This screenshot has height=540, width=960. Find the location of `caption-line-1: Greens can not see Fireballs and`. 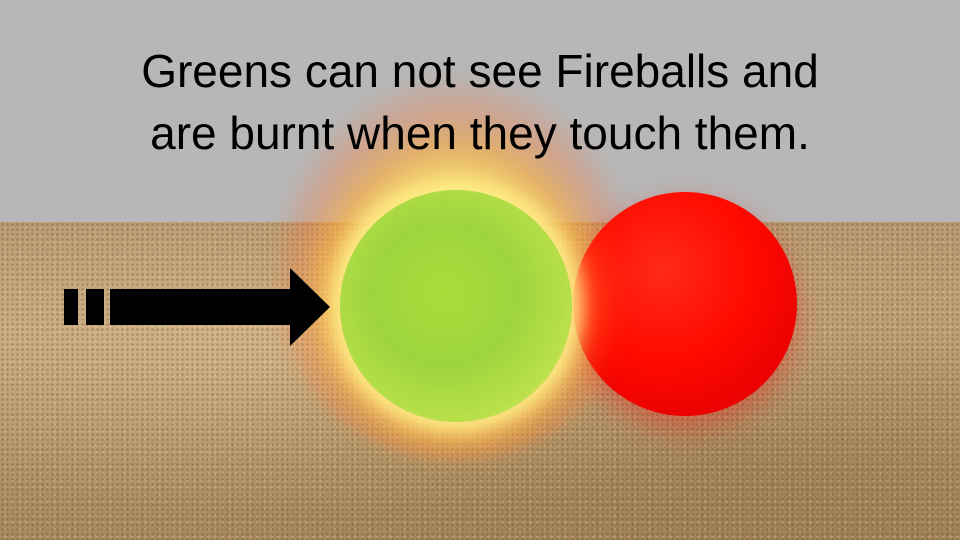

caption-line-1: Greens can not see Fireballs and is located at coordinates (480, 71).